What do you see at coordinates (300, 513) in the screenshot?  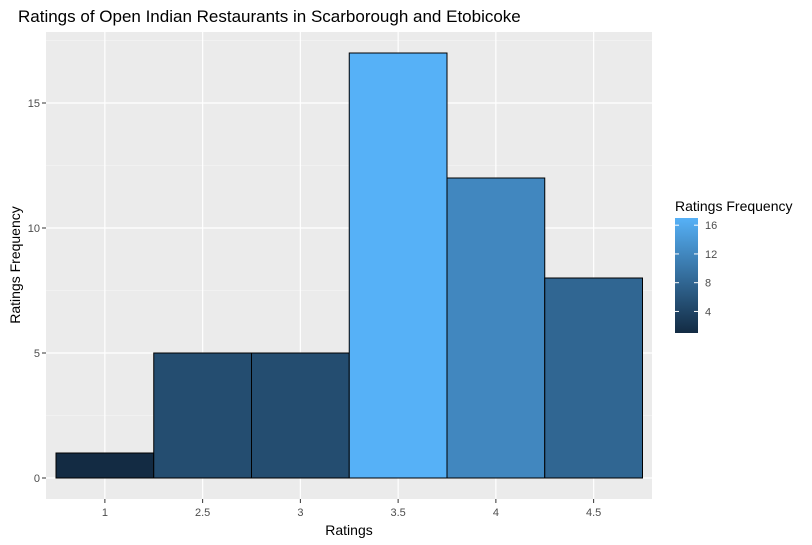 I see `x-tick-label: 3` at bounding box center [300, 513].